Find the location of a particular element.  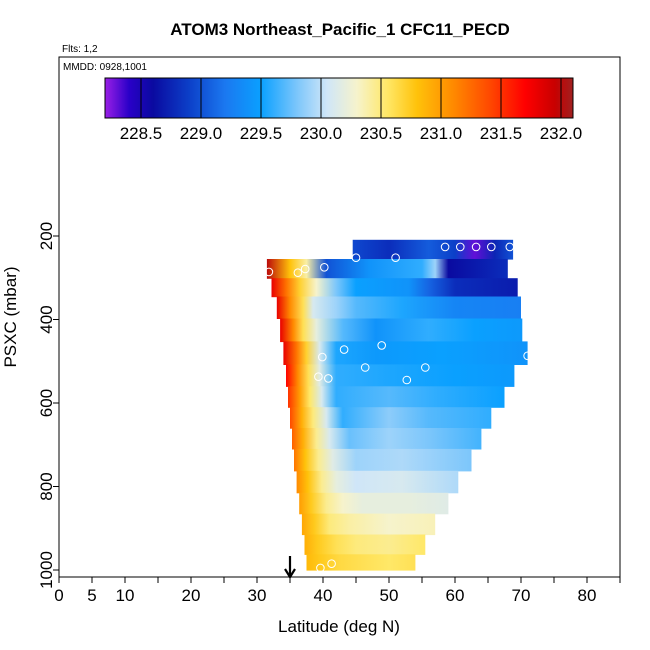

flights-label: Flts: 1,2 is located at coordinates (80, 49).